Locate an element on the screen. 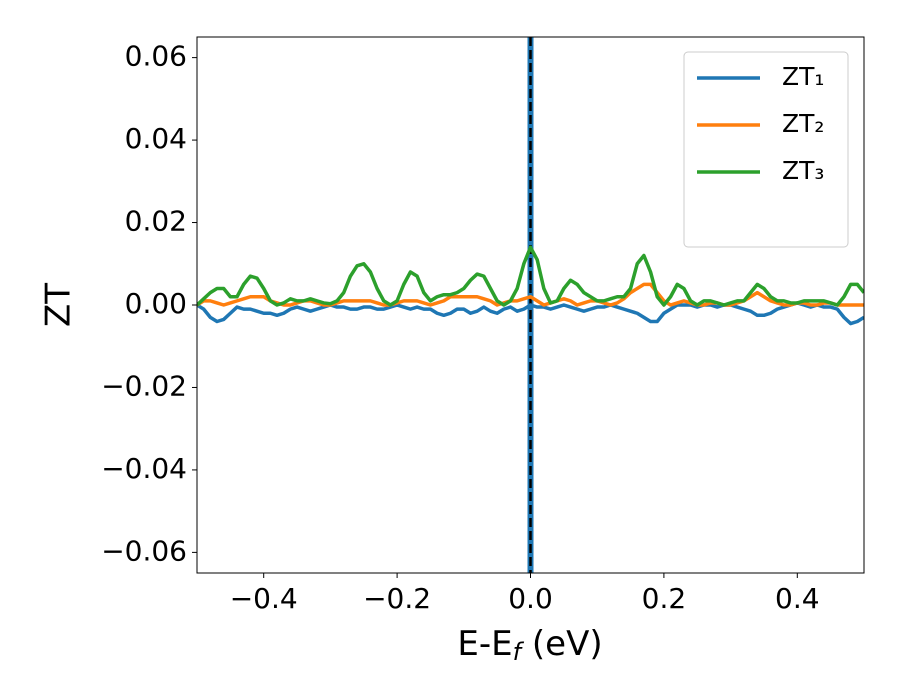 The image size is (900, 700). x-tick-label: 0.4 is located at coordinates (797, 598).